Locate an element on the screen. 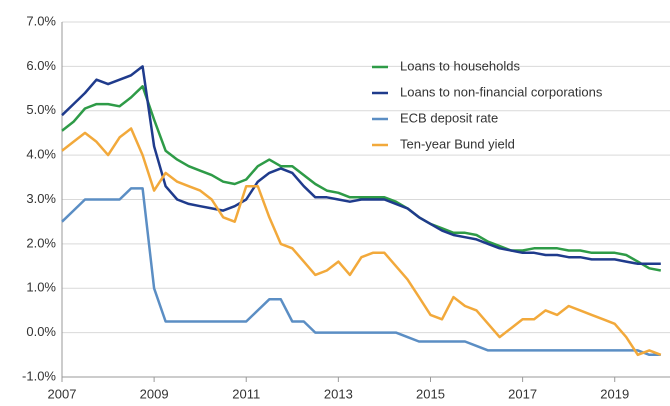 The height and width of the screenshot is (406, 670). x-tick-label: 2009 is located at coordinates (154, 393).